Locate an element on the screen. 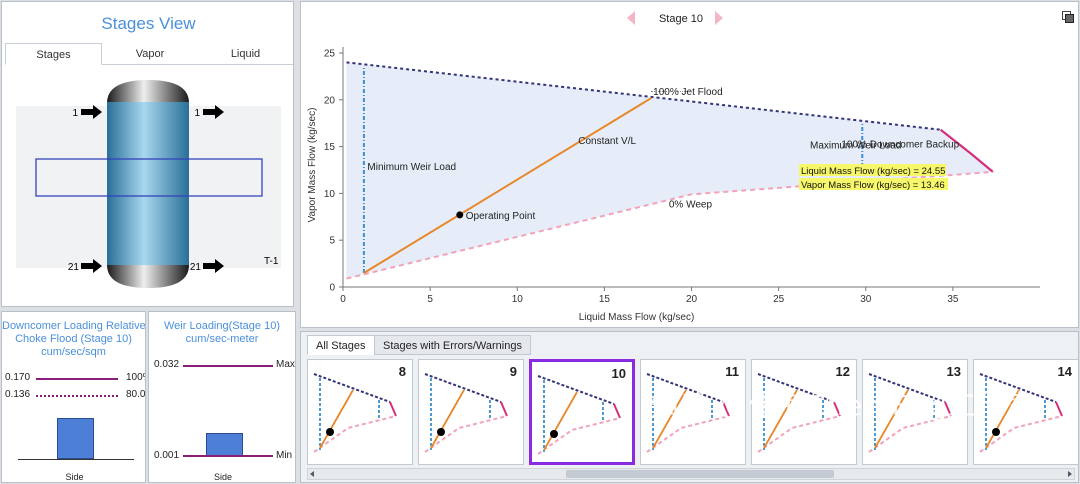 Image resolution: width=1080 pixels, height=484 pixels. chart-annotation: Constant V/L is located at coordinates (607, 141).